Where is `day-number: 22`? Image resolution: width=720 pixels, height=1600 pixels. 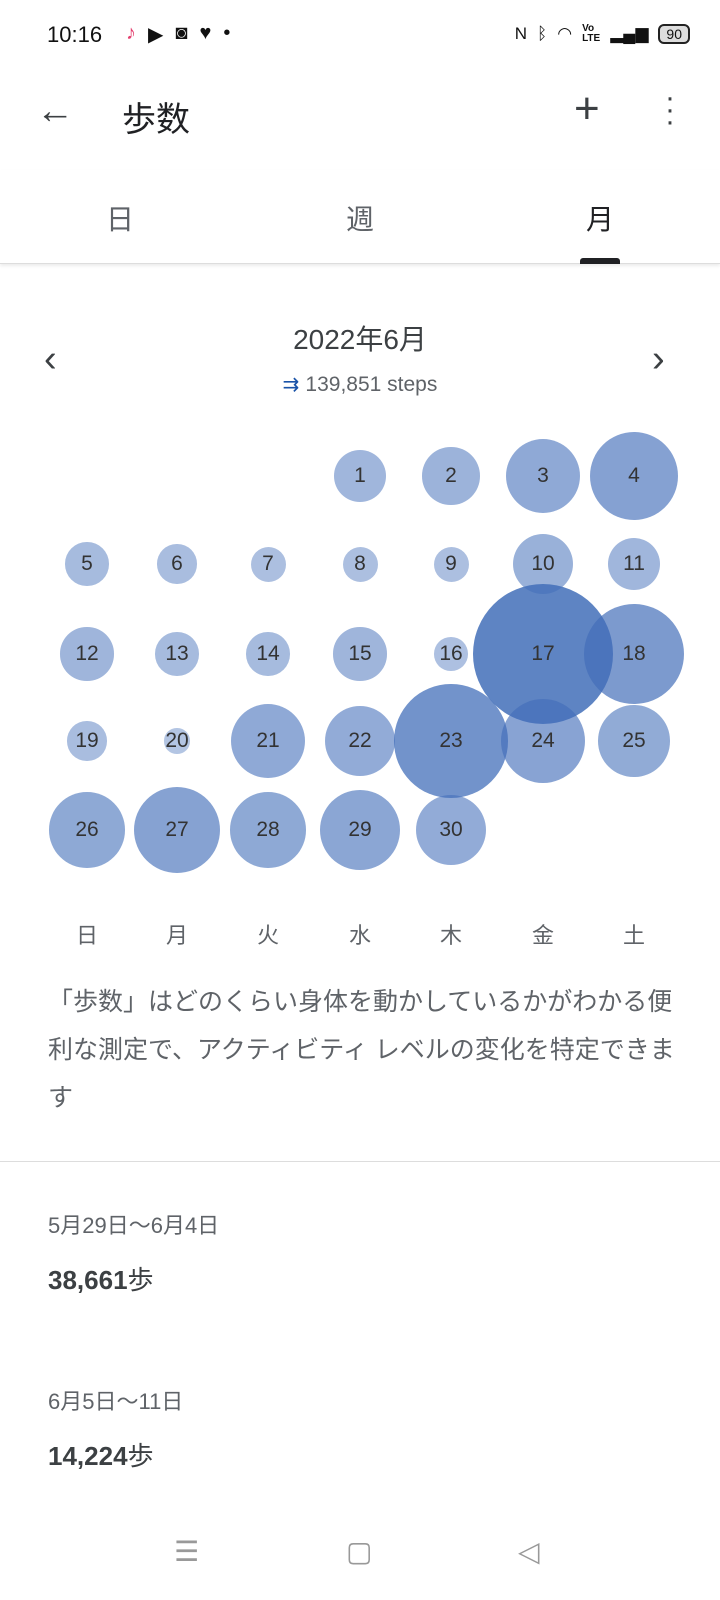
day-number: 22 is located at coordinates (360, 740).